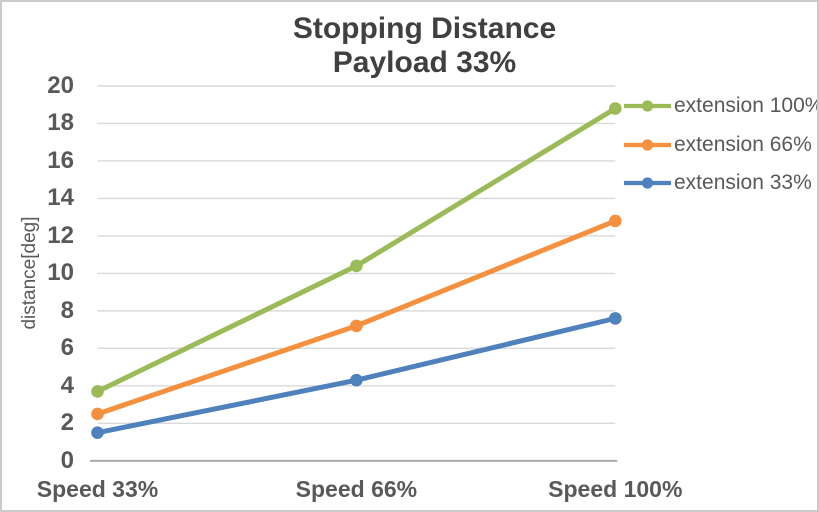  Describe the element at coordinates (424, 62) in the screenshot. I see `chart-title-line2: Payload 33%` at that location.